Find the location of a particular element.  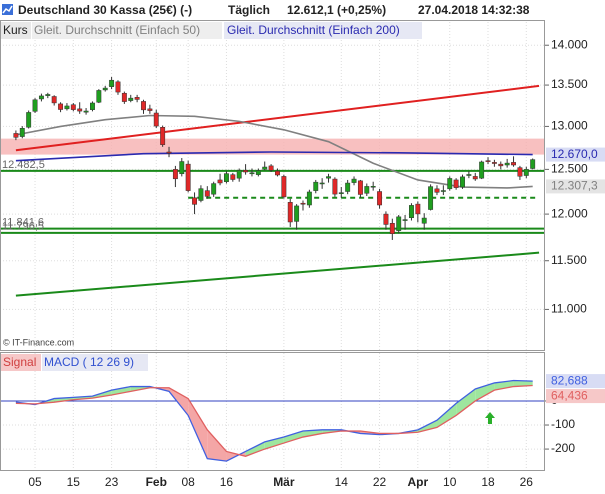

y-tick-label: -200 is located at coordinates (563, 448).